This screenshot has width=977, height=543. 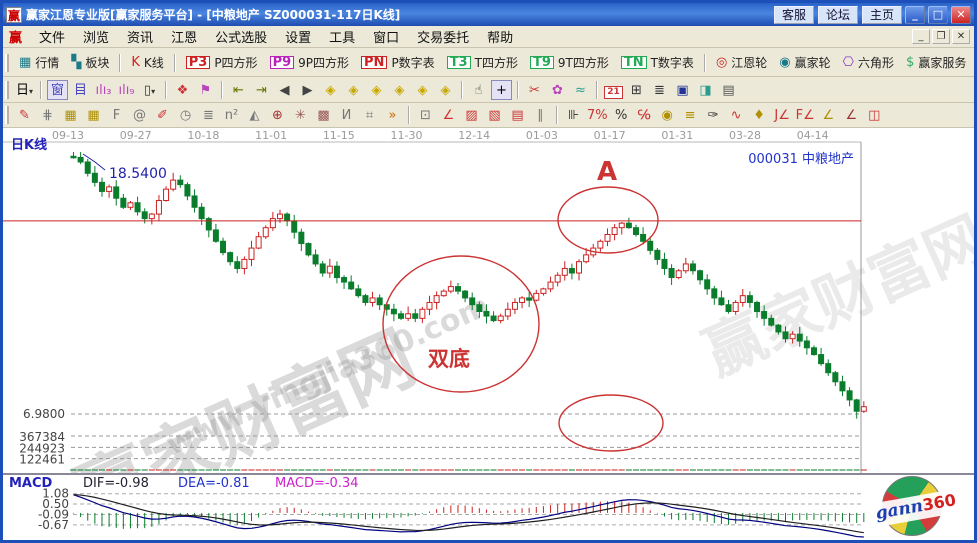 I want to click on last-bar-button: ⇥, so click(x=261, y=90).